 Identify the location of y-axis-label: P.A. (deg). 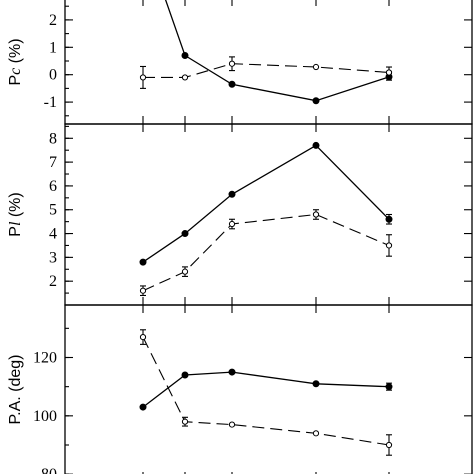
(15, 390).